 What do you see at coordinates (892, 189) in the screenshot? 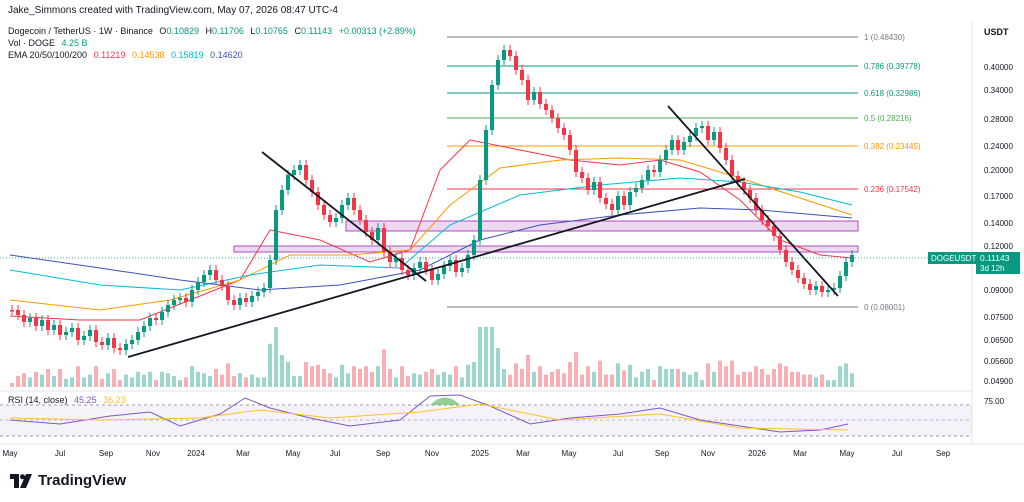
I see `fib-level-label: 0.236 (0.17542)` at bounding box center [892, 189].